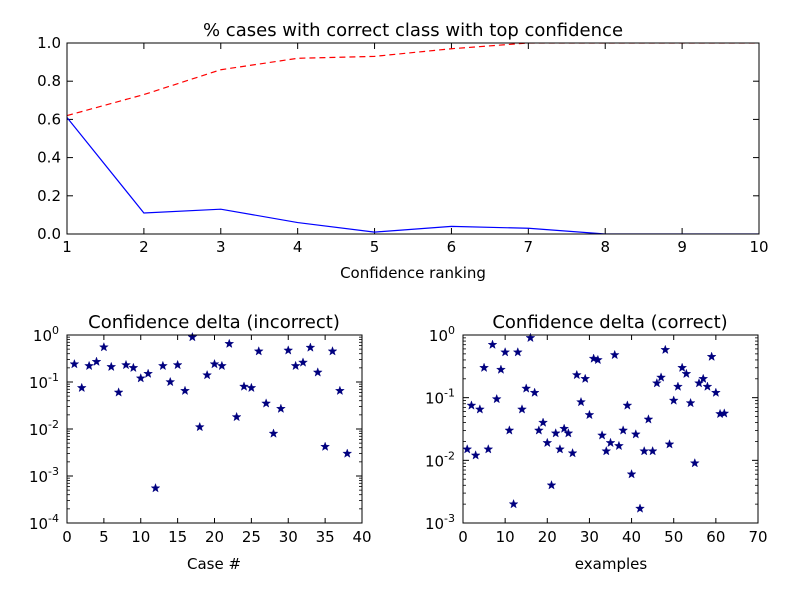 The width and height of the screenshot is (800, 600). I want to click on x-tick-label: 50, so click(673, 537).